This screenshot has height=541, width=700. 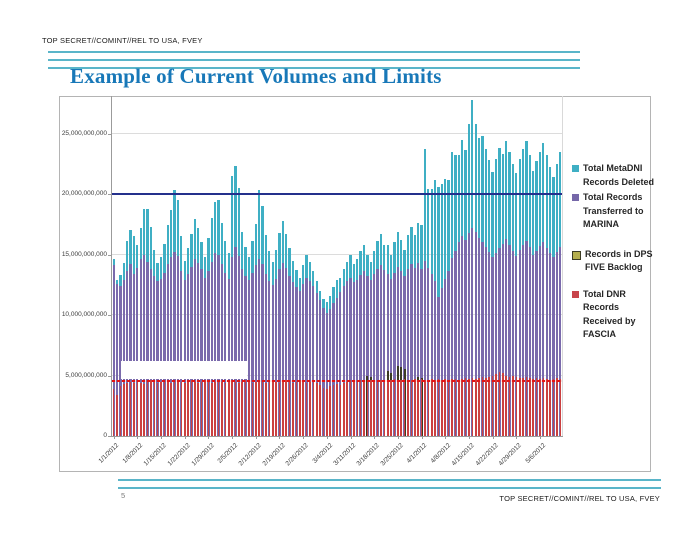 I want to click on legend-label: Total MetaDNI Records Deleted, so click(x=619, y=175).